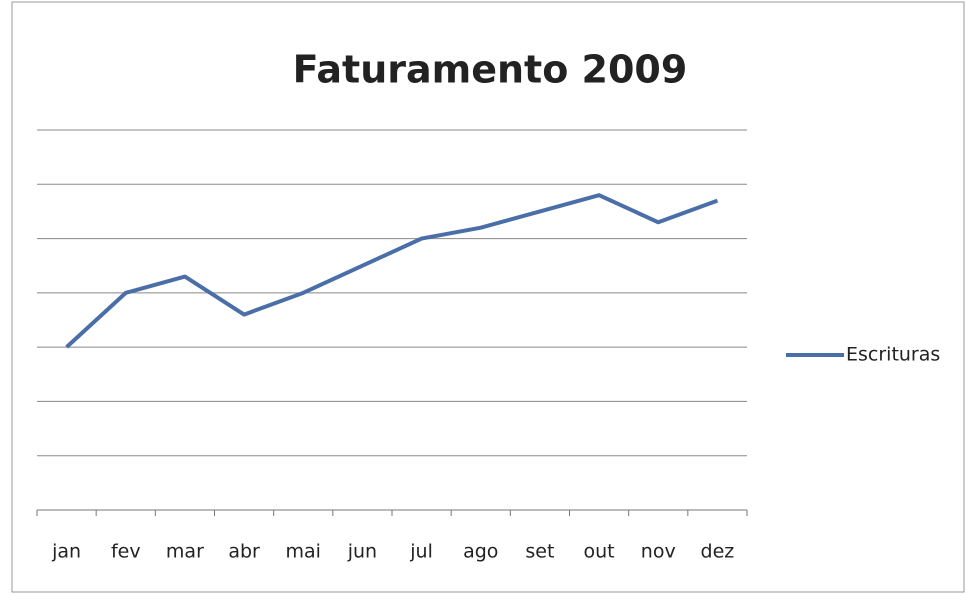 The width and height of the screenshot is (966, 594). Describe the element at coordinates (303, 552) in the screenshot. I see `x-tick-label: mai` at that location.